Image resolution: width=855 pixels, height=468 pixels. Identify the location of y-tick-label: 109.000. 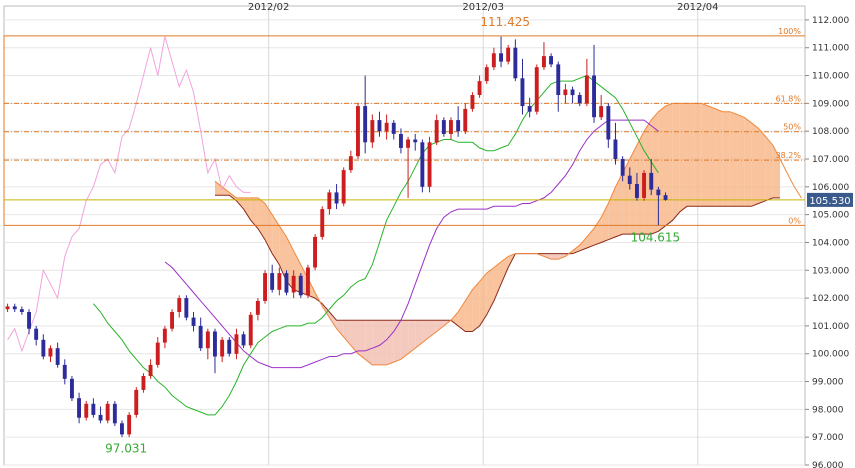
(830, 104).